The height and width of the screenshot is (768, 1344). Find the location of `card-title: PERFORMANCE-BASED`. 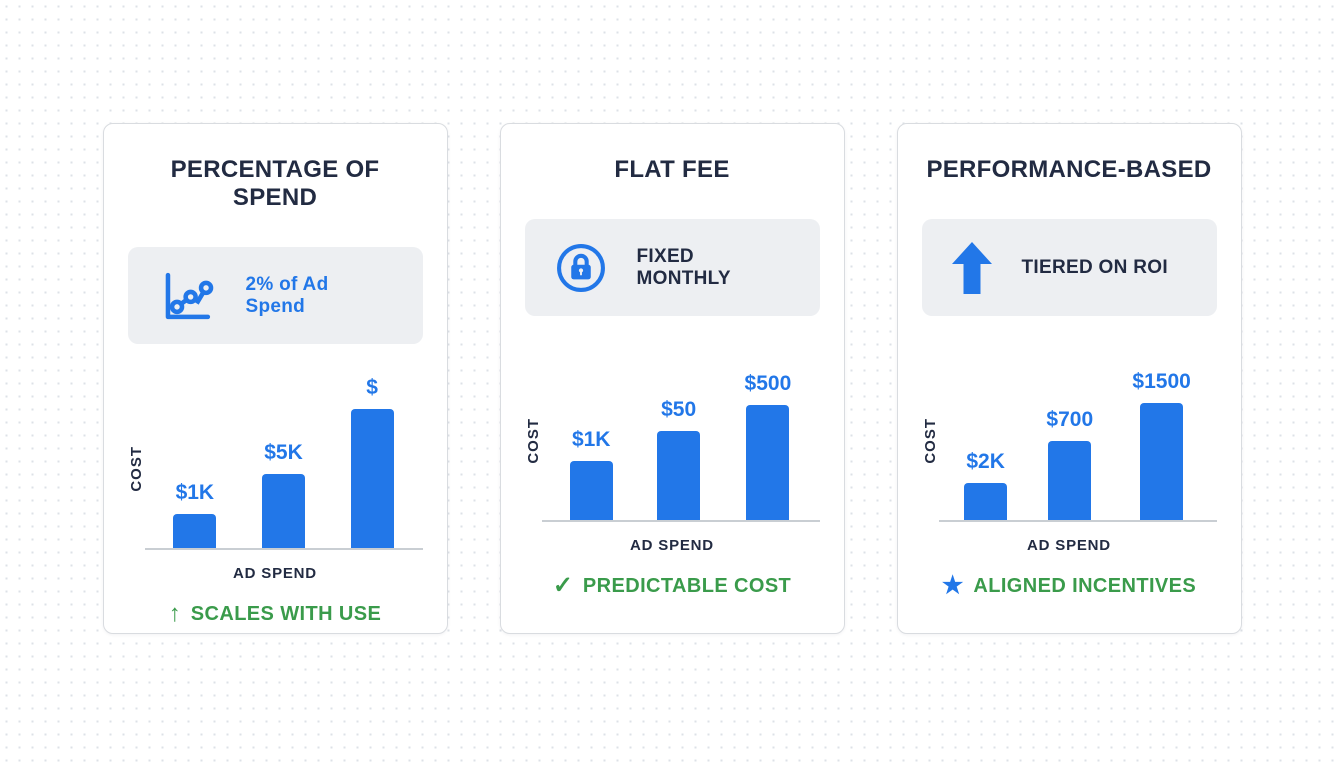

card-title: PERFORMANCE-BASED is located at coordinates (1069, 169).